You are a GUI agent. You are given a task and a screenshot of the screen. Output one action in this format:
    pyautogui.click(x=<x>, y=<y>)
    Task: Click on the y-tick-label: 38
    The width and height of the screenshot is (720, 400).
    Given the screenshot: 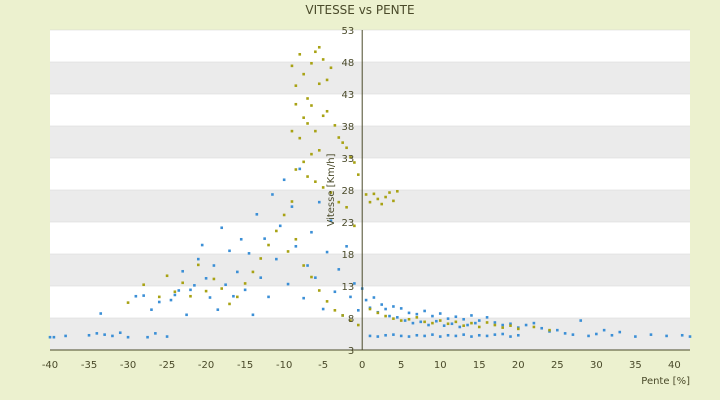 What is the action you would take?
    pyautogui.click(x=347, y=127)
    